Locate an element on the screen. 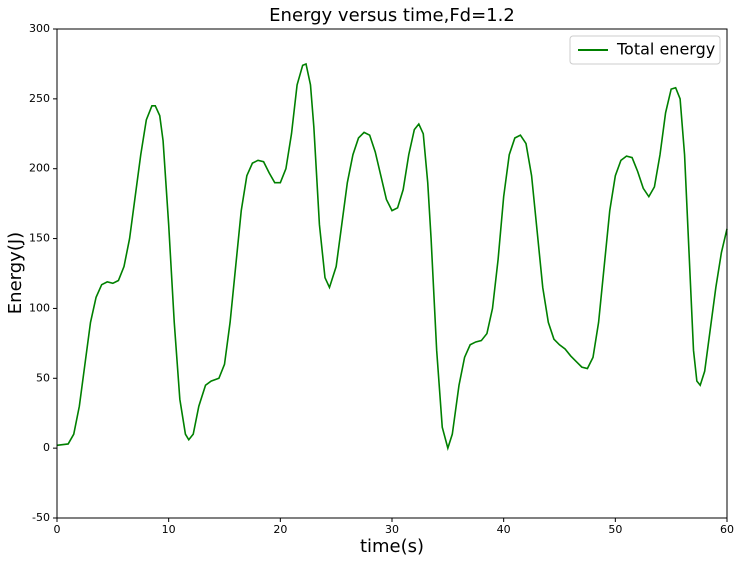 Image resolution: width=740 pixels, height=564 pixels. x-tick-label: 20 is located at coordinates (280, 529).